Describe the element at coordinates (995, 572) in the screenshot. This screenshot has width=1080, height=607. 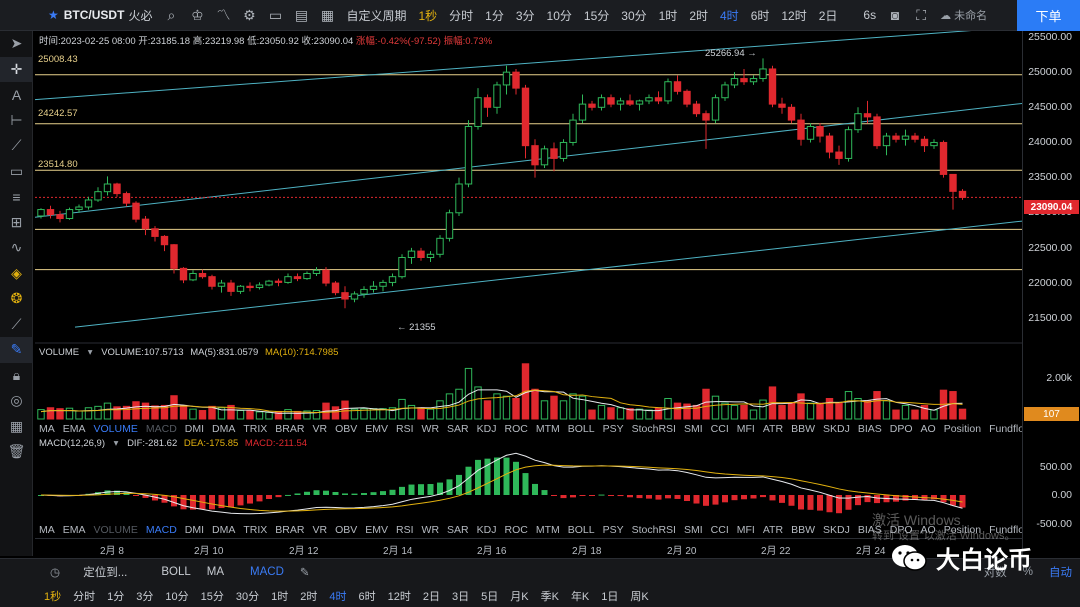
I see `log-toggle: 对数` at that location.